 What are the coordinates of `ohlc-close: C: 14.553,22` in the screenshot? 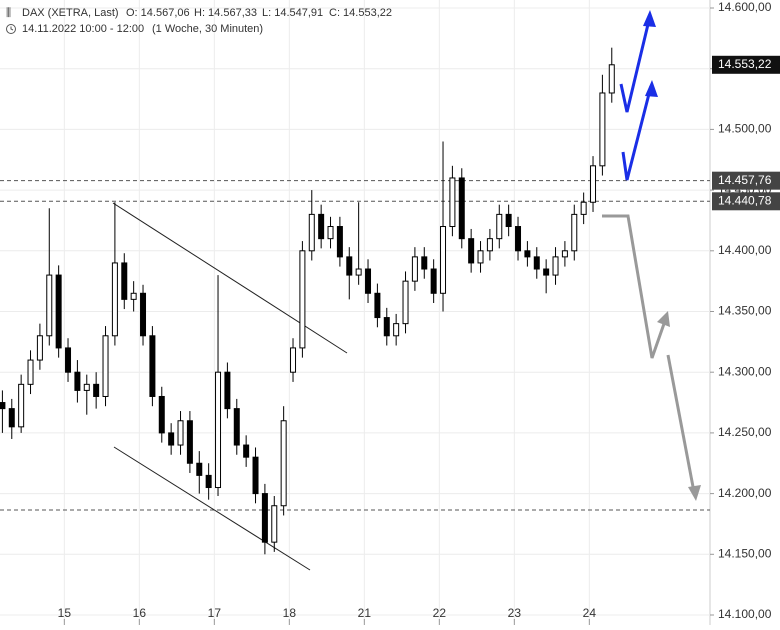 It's located at (360, 13).